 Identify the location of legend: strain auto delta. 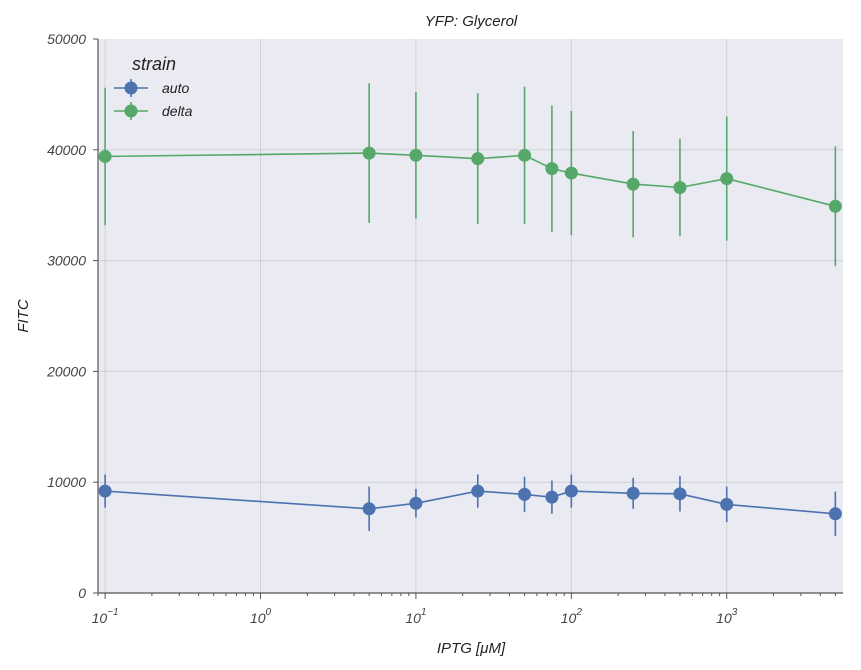
(153, 87).